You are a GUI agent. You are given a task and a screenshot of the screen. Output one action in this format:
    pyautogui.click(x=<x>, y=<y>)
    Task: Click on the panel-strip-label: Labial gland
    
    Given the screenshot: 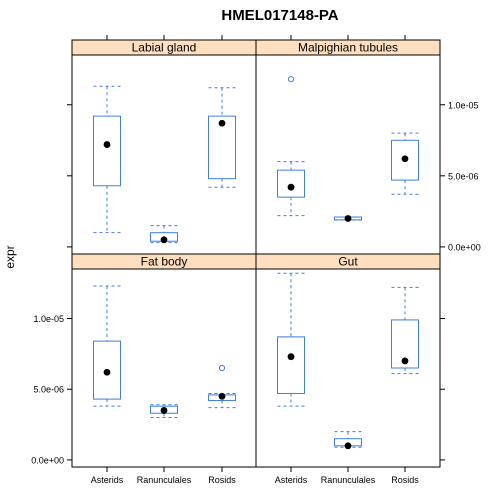 What is the action you would take?
    pyautogui.click(x=164, y=48)
    